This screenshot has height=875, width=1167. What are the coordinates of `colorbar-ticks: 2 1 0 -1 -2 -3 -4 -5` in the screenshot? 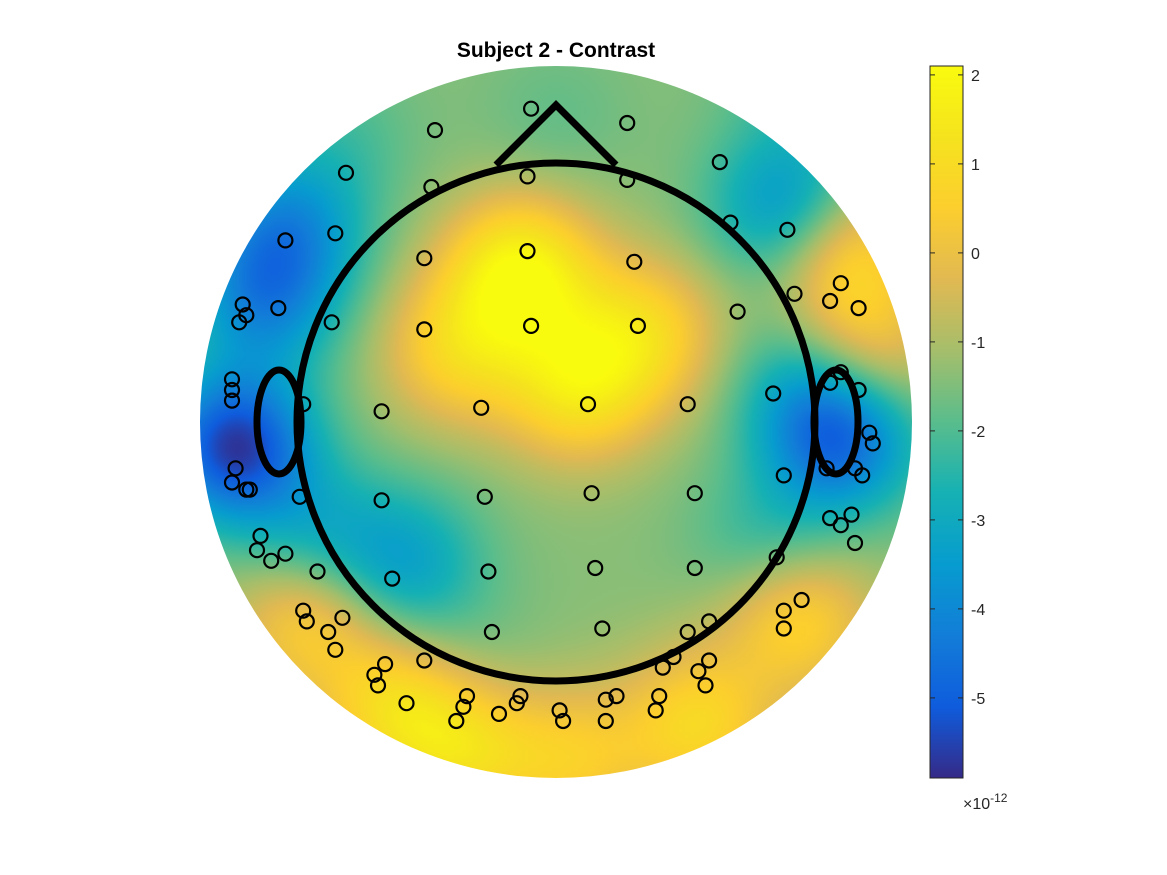 It's located at (957, 388).